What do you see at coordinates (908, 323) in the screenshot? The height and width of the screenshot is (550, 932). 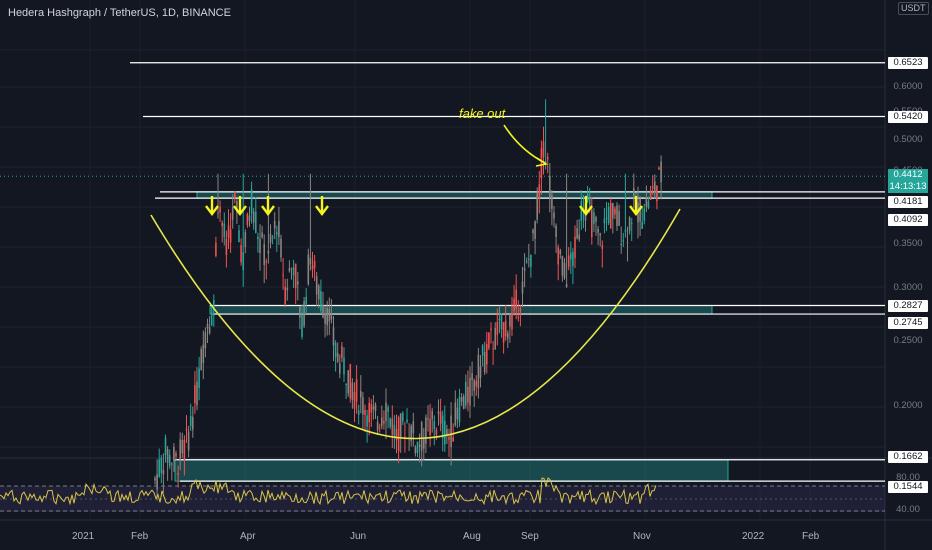 I see `level-label: 0.2745` at bounding box center [908, 323].